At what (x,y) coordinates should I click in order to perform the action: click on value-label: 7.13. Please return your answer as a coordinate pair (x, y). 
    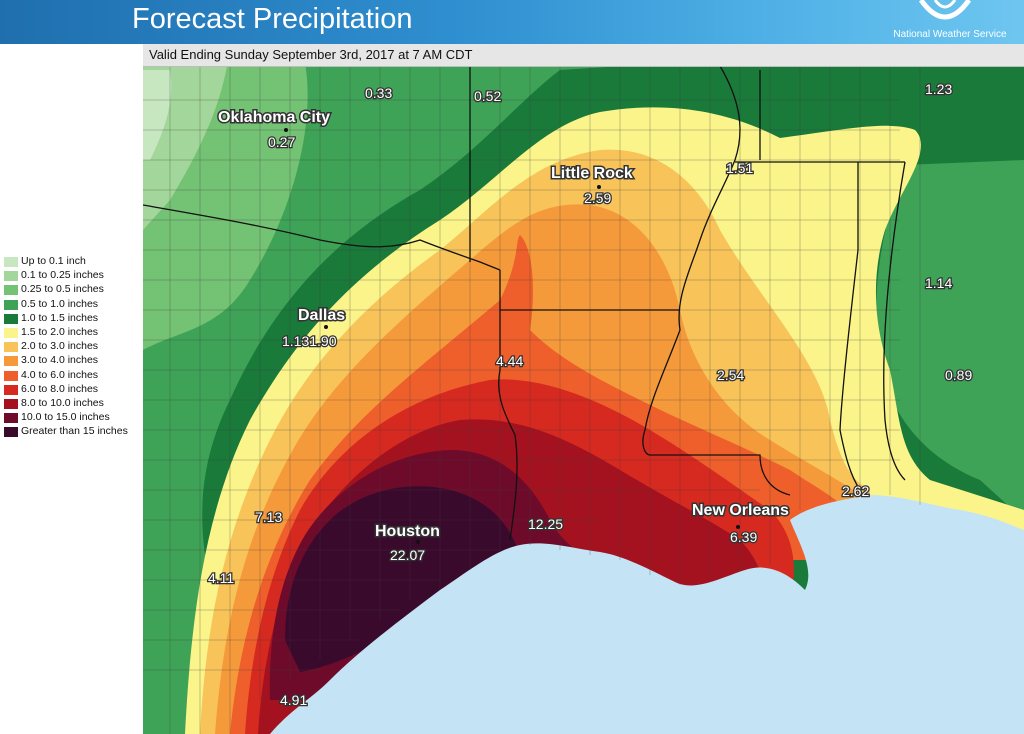
    Looking at the image, I should click on (268, 517).